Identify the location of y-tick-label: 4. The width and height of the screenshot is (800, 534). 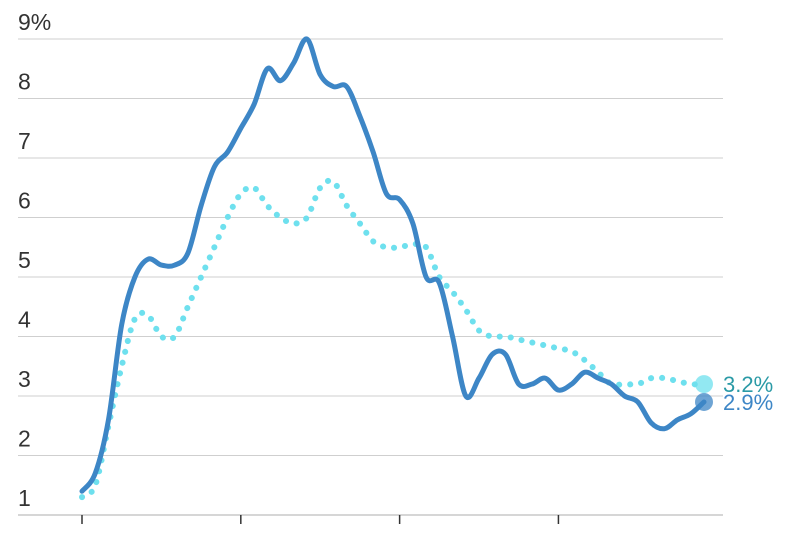
(24, 320).